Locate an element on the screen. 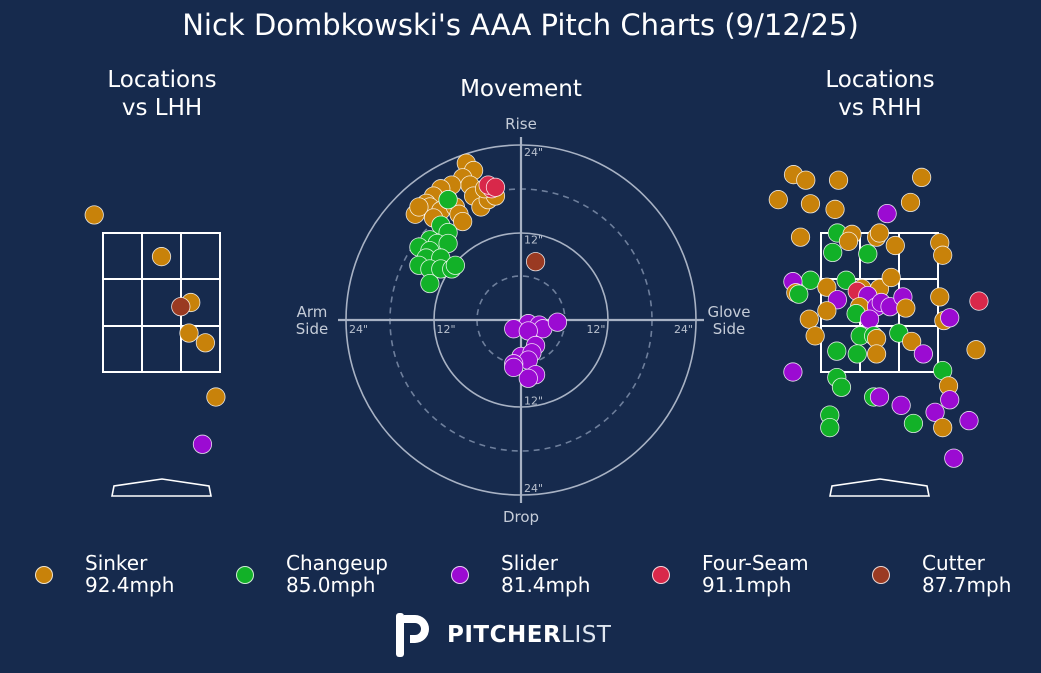 Image resolution: width=1041 pixels, height=673 pixels. legend-pitch-name: Slider is located at coordinates (530, 563).